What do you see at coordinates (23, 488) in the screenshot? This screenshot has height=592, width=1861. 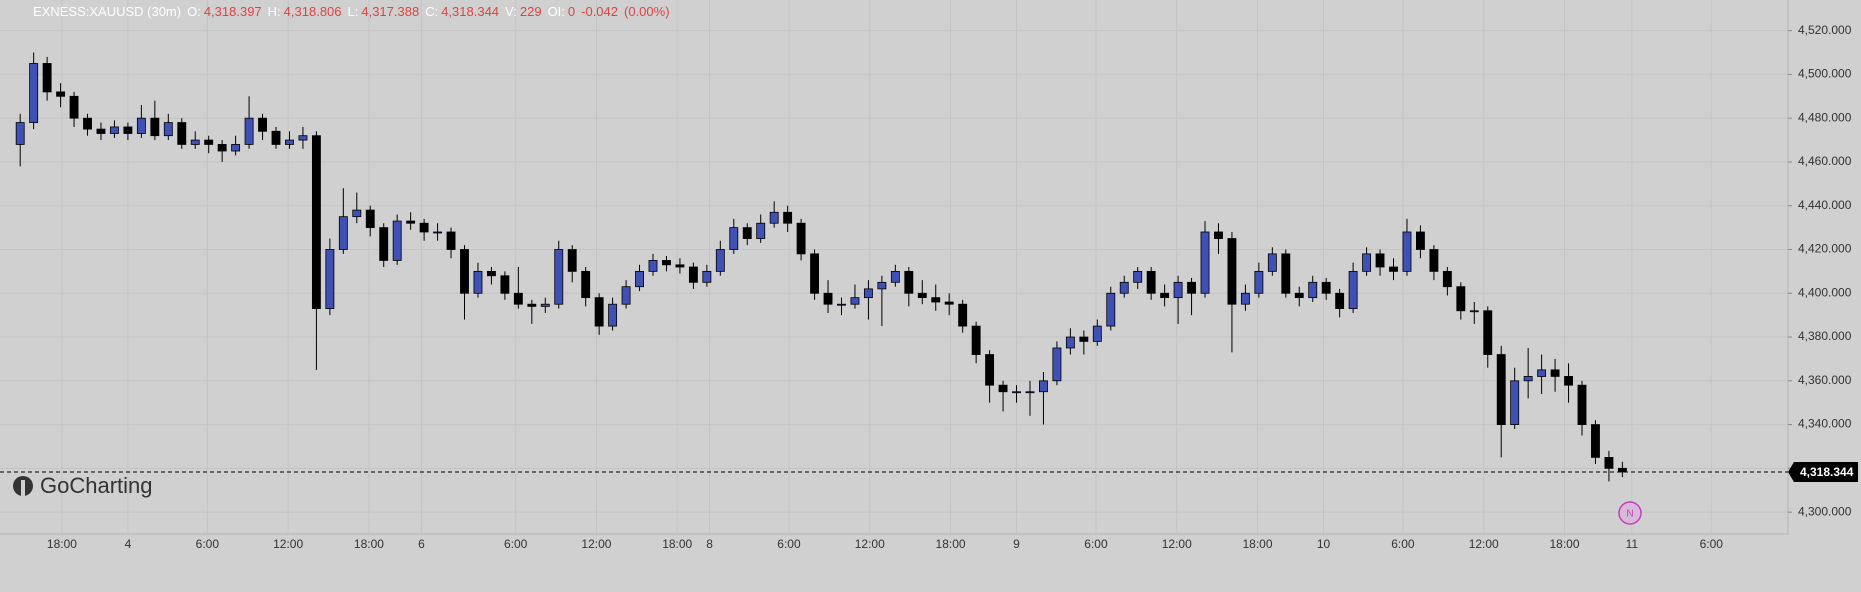 I see `logo-icon` at bounding box center [23, 488].